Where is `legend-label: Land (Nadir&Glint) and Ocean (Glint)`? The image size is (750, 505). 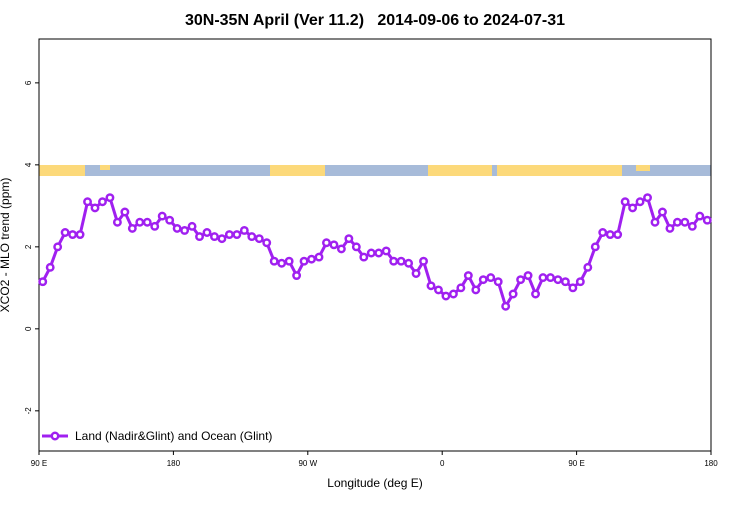 legend-label: Land (Nadir&Glint) and Ocean (Glint) is located at coordinates (173, 436).